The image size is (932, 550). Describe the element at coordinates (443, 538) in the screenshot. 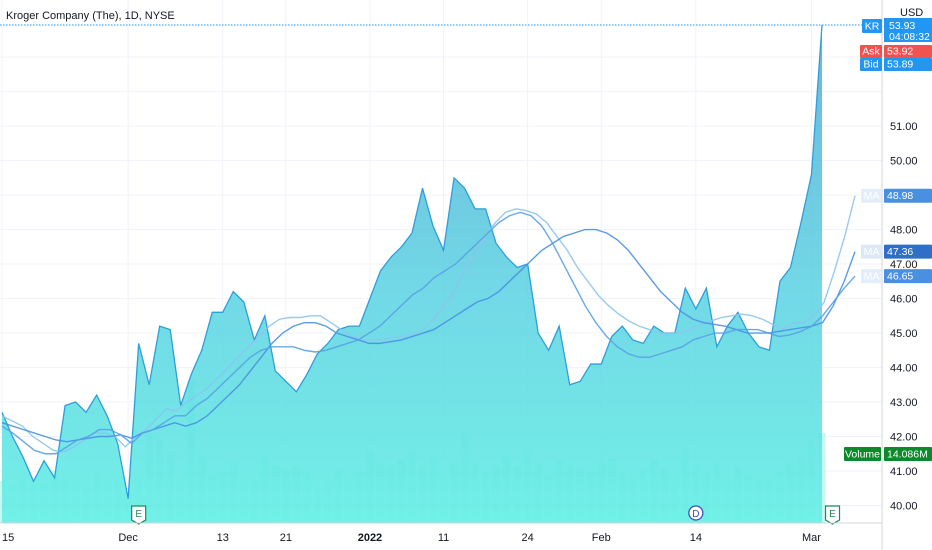

I see `time-tick-label: 11` at that location.